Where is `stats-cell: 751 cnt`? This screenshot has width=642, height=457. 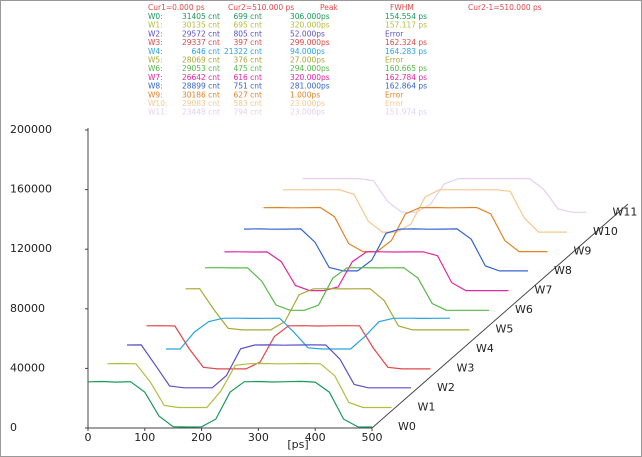
stats-cell: 751 cnt is located at coordinates (247, 86).